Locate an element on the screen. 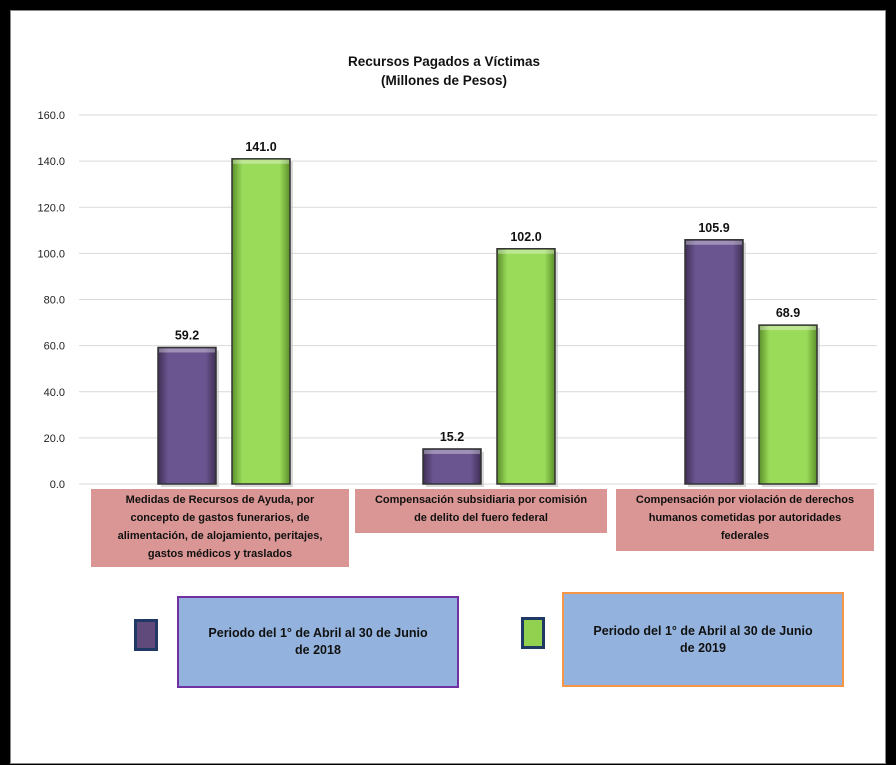  bar-value-label: 68.9 is located at coordinates (788, 313).